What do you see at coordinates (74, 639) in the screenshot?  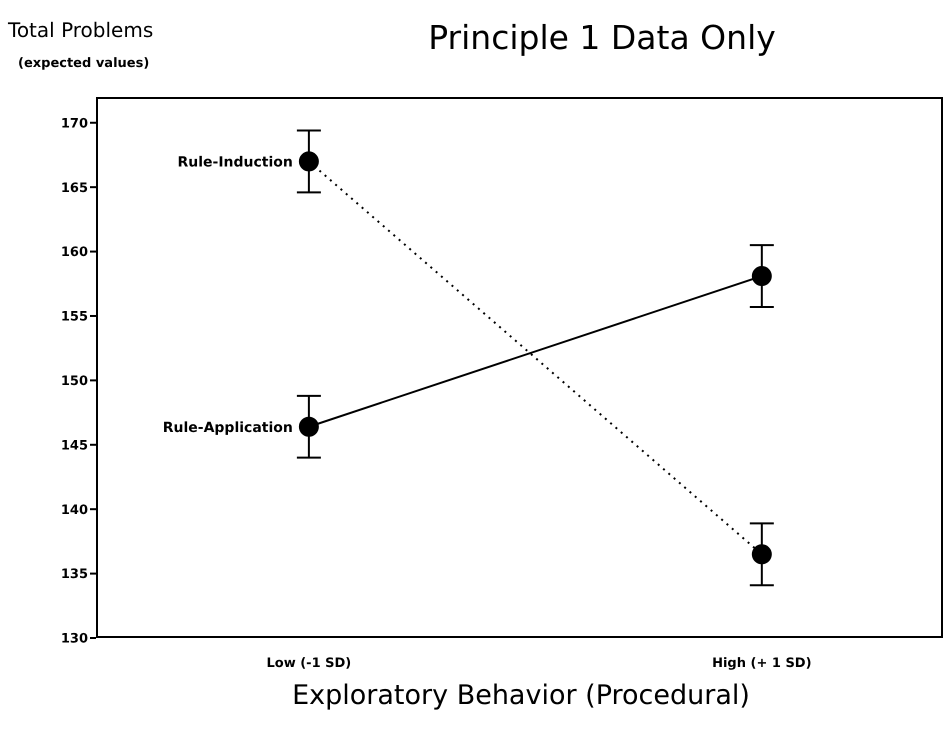 I see `y-tick-label: 130` at bounding box center [74, 639].